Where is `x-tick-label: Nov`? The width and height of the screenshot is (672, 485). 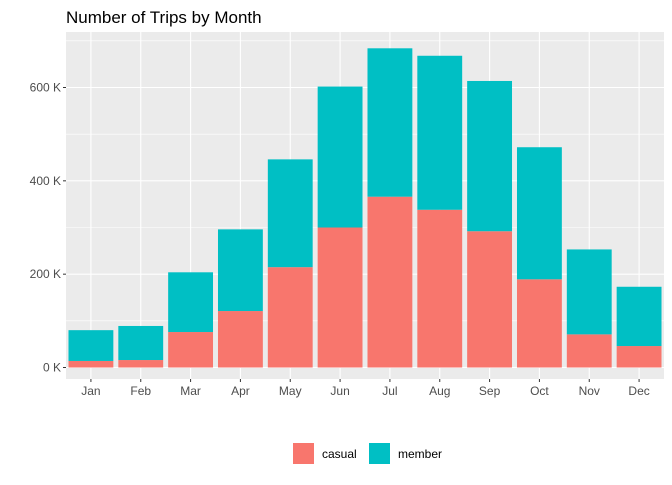
x-tick-label: Nov is located at coordinates (589, 391).